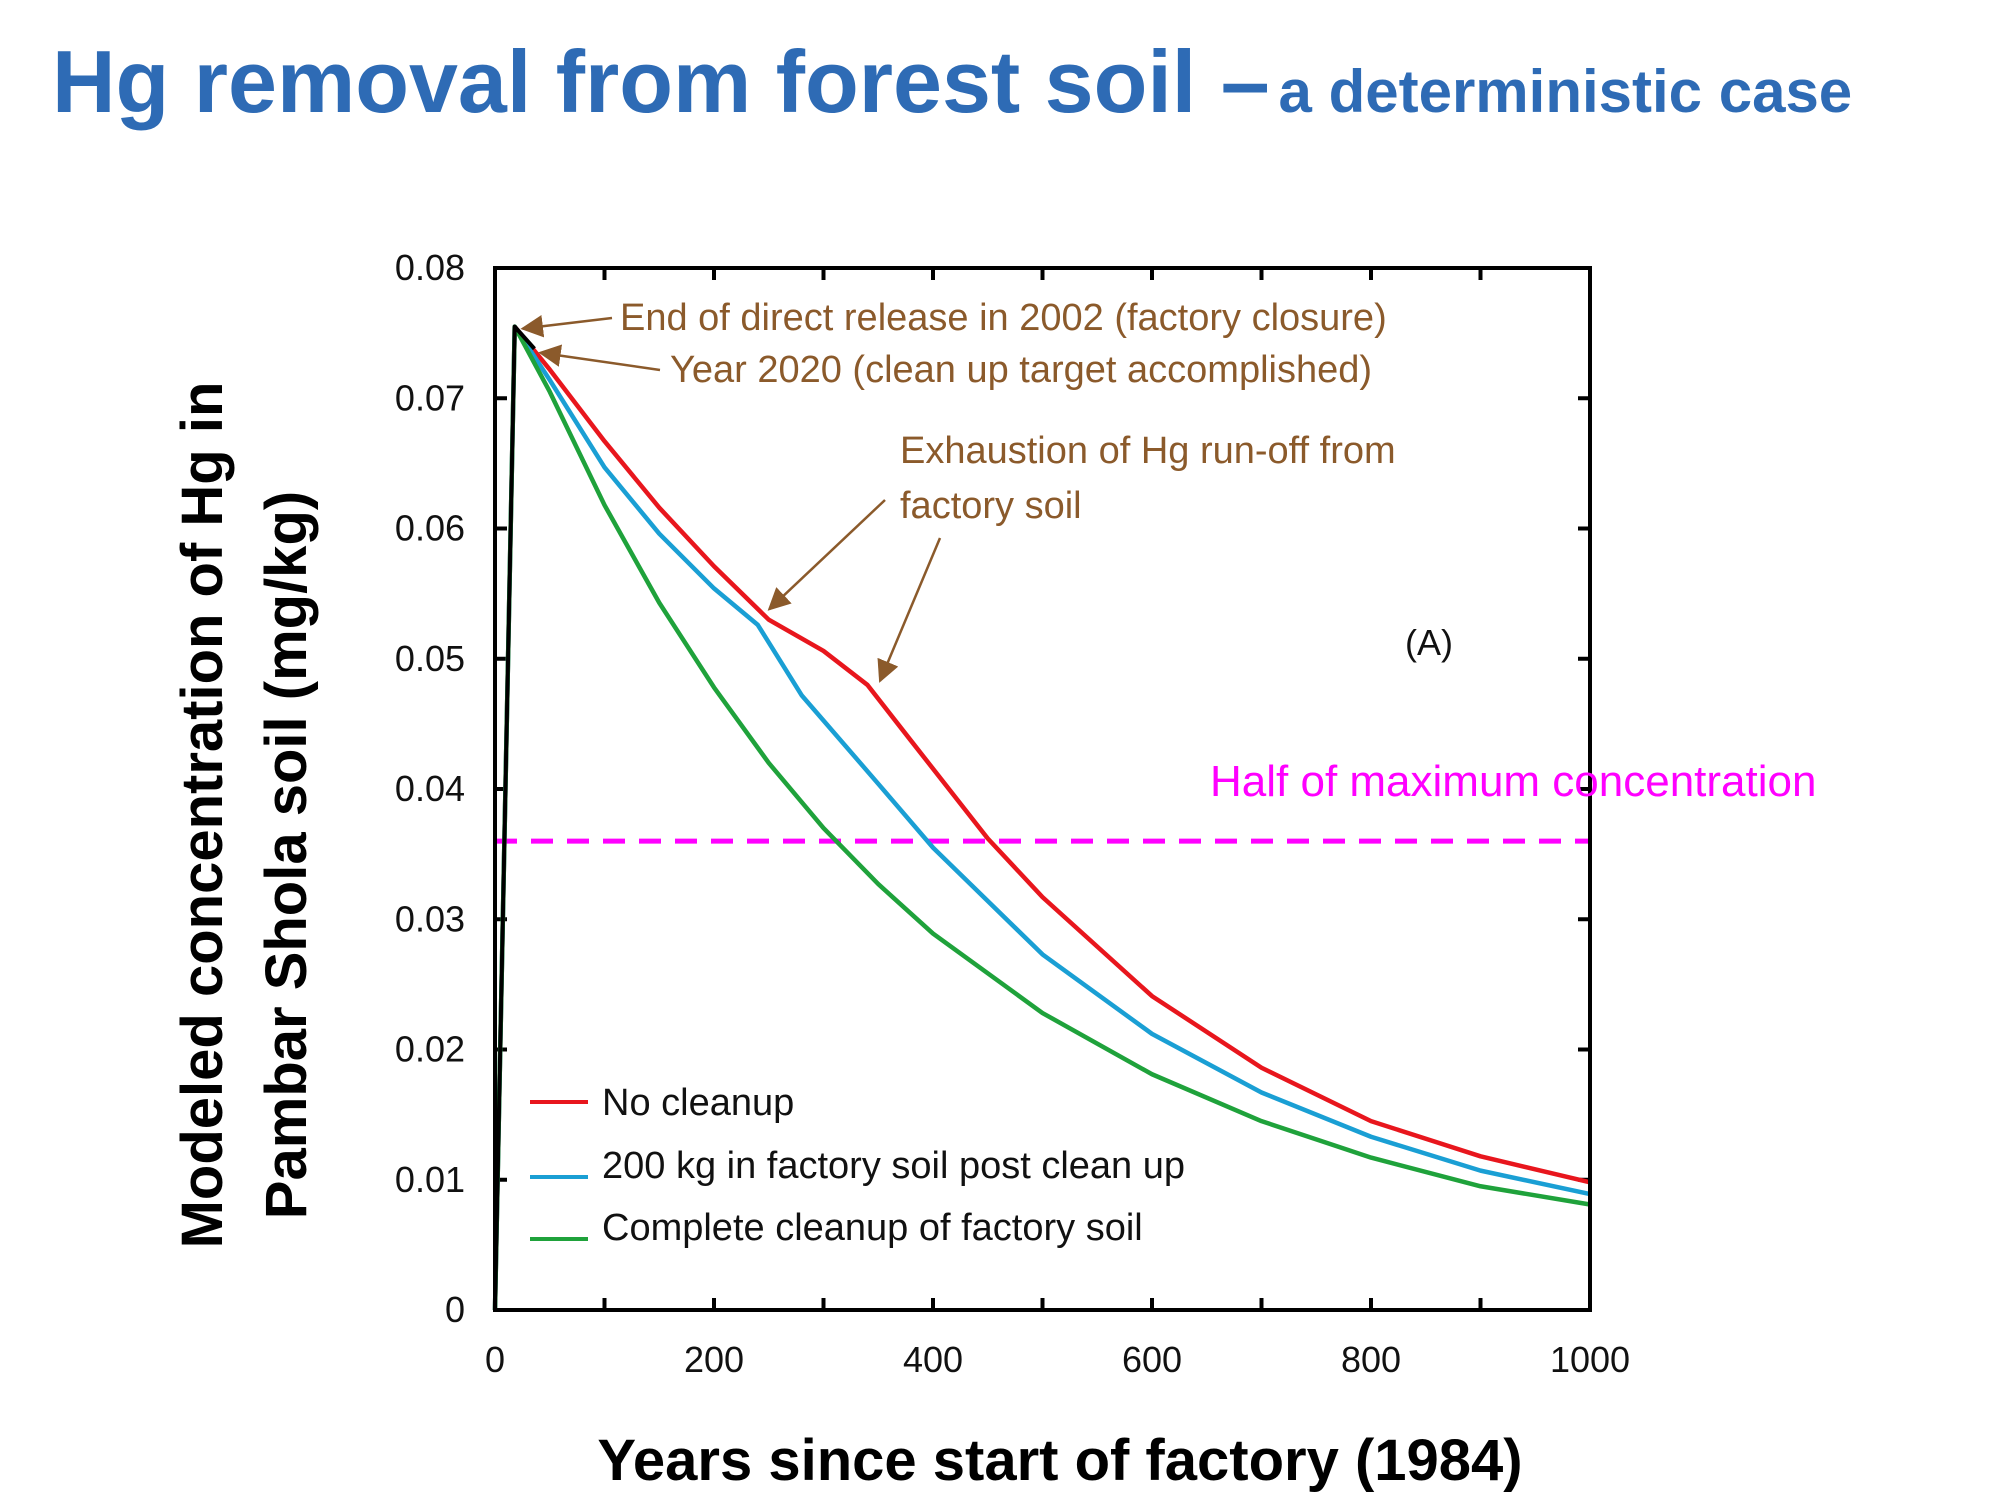 Image resolution: width=2000 pixels, height=1500 pixels. I want to click on annotation-runoff-line2: factory soil, so click(991, 506).